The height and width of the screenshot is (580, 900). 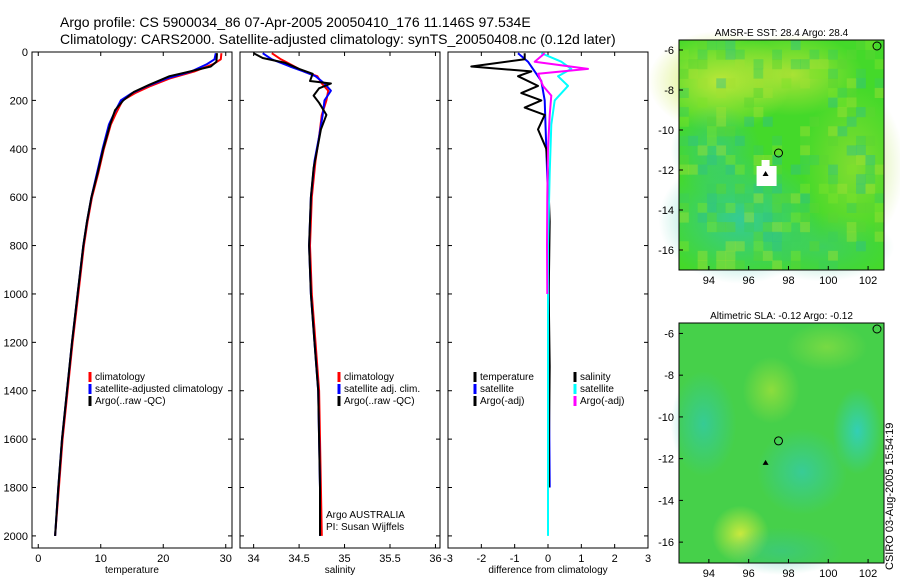 What do you see at coordinates (254, 559) in the screenshot?
I see `salinity-xtick-label: 34` at bounding box center [254, 559].